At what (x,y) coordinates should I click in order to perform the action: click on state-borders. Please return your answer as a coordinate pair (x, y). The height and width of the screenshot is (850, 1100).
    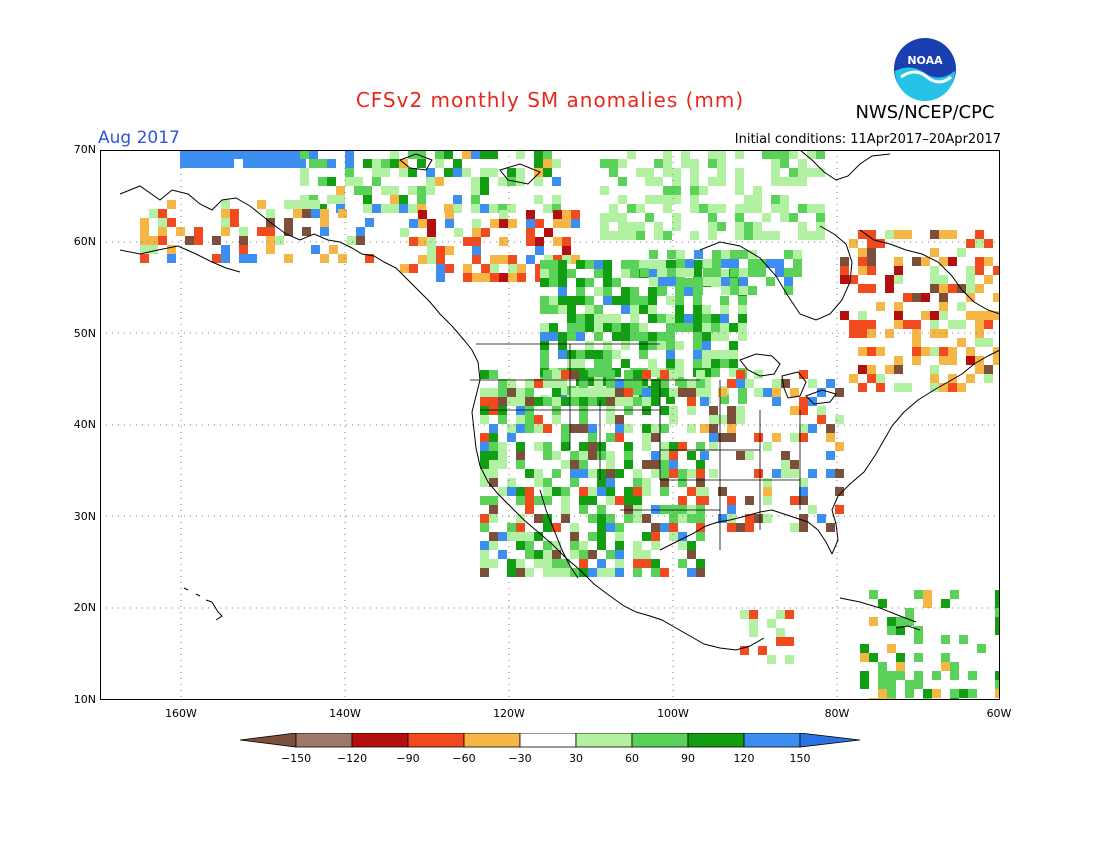
    Looking at the image, I should click on (635, 446).